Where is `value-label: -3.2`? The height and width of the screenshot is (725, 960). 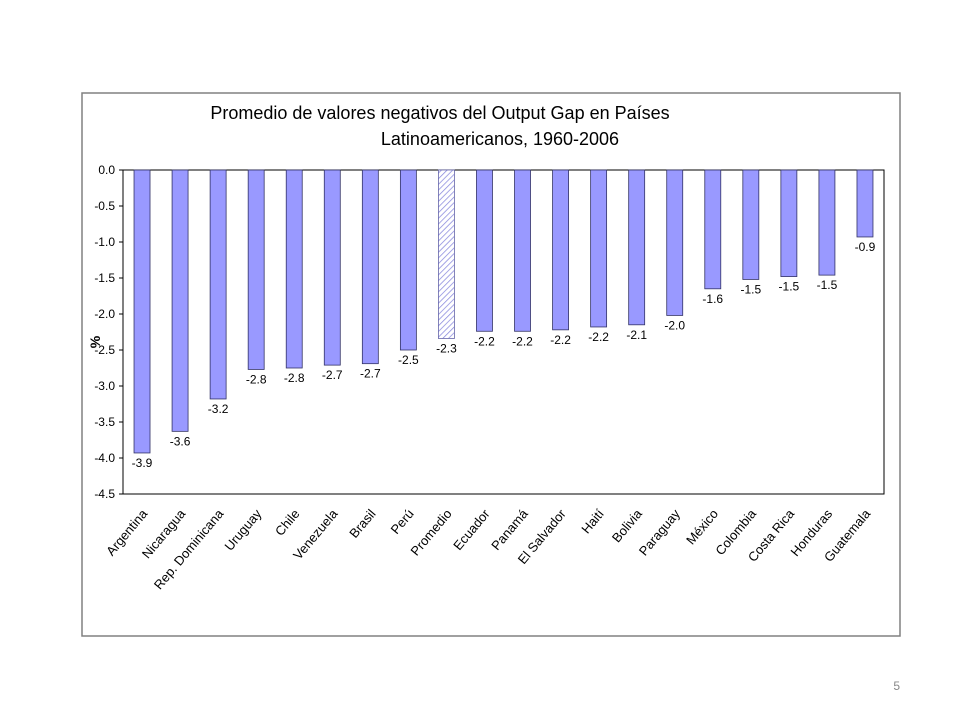 value-label: -3.2 is located at coordinates (218, 409).